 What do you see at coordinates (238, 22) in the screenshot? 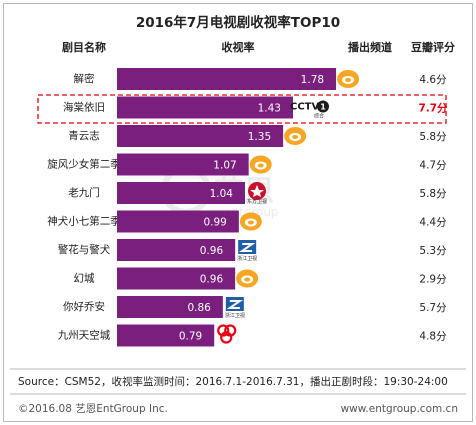
I see `chart-title: 2016年7月电视剧收视率TOP10` at bounding box center [238, 22].